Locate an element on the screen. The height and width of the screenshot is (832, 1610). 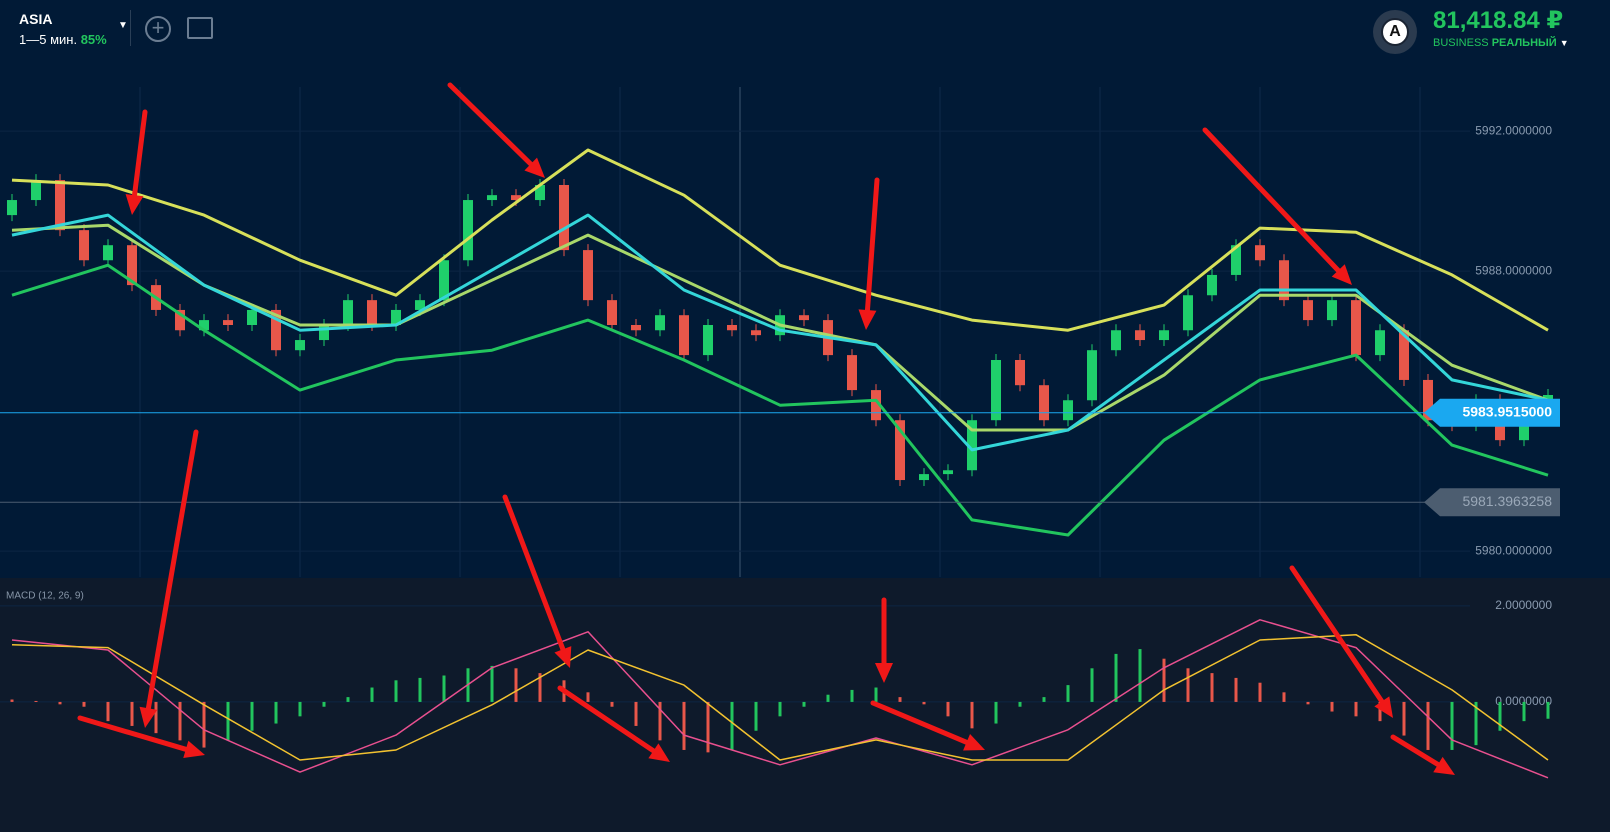
layout-button is located at coordinates (200, 28).